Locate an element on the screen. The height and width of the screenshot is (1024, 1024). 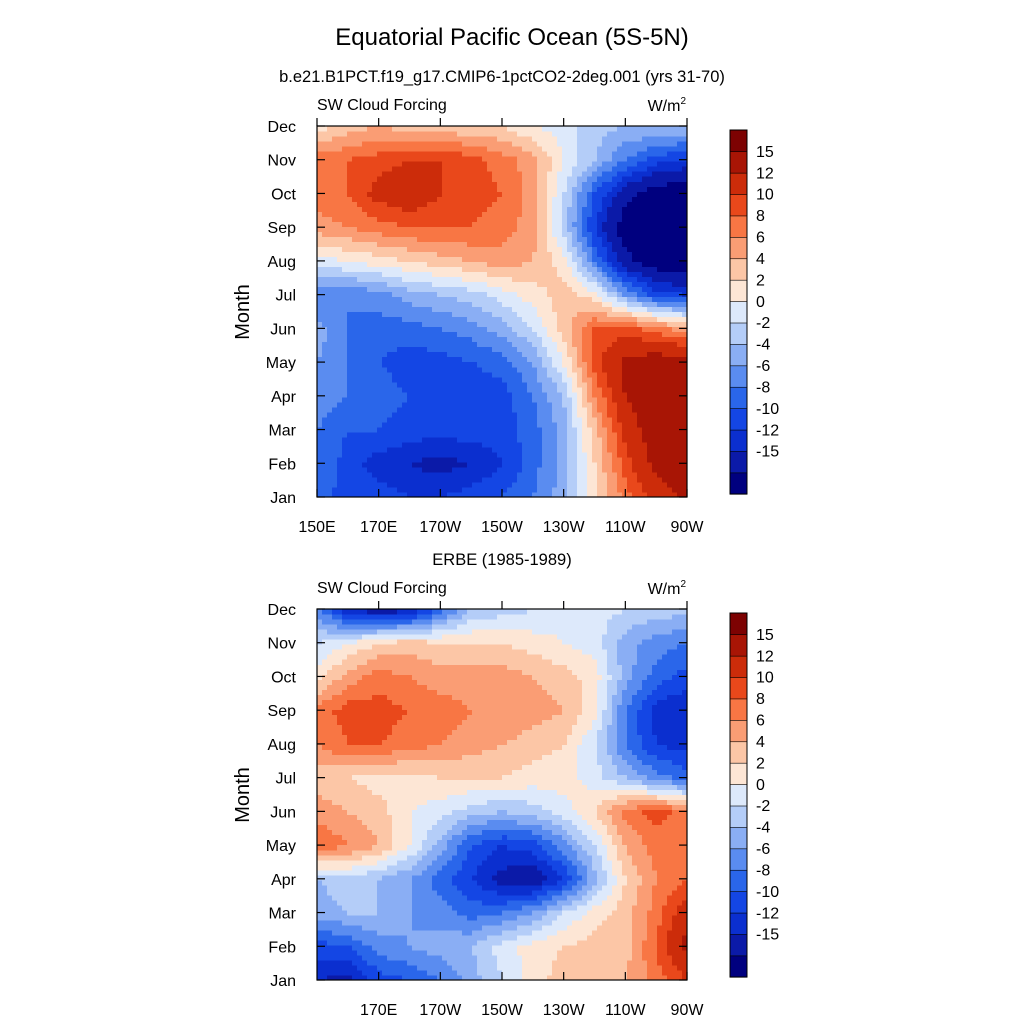
main-title: Equatorial Pacific Ocean (5S-5N) is located at coordinates (511, 37).